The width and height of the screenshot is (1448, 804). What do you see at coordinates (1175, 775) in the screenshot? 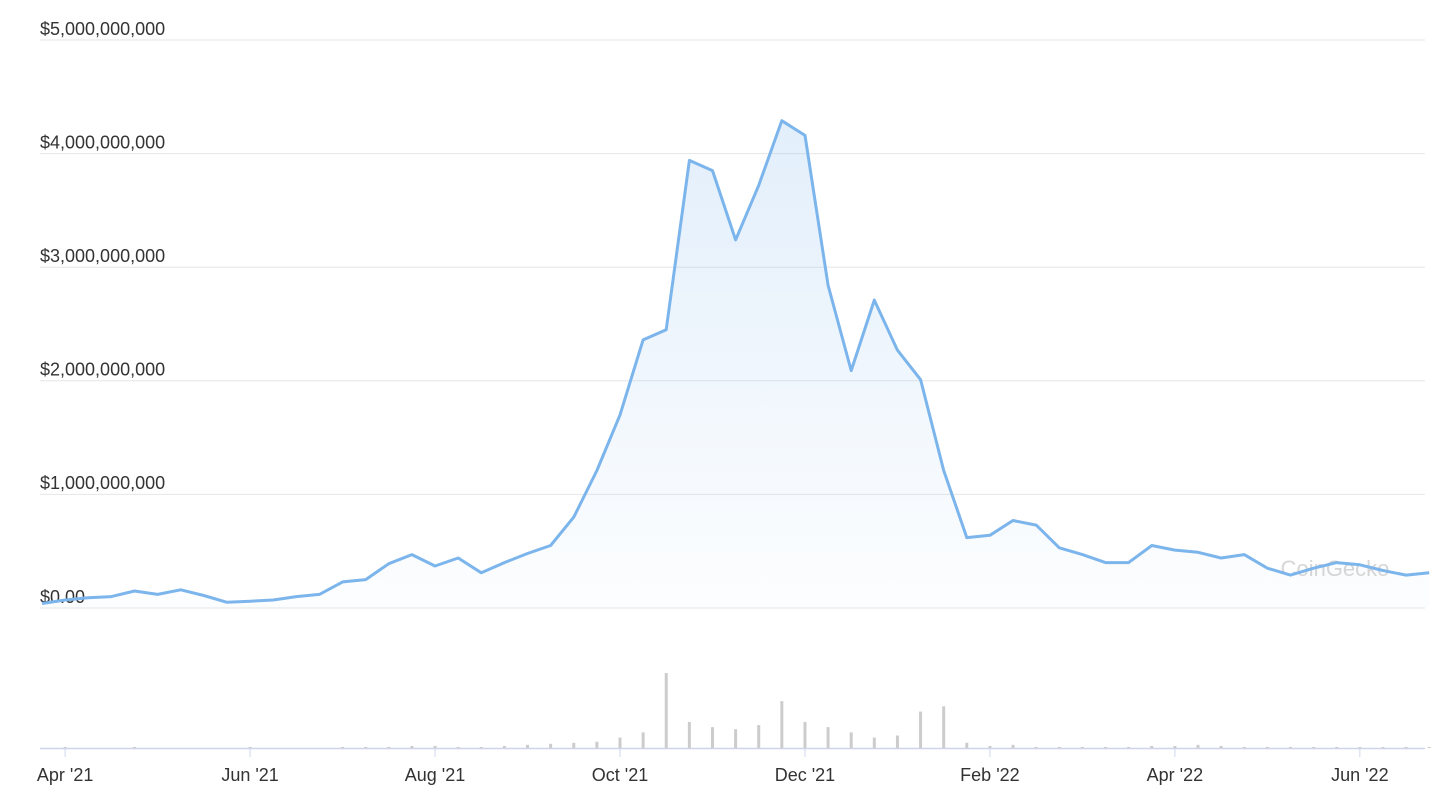
I see `x-tick-label: Apr '22` at bounding box center [1175, 775].